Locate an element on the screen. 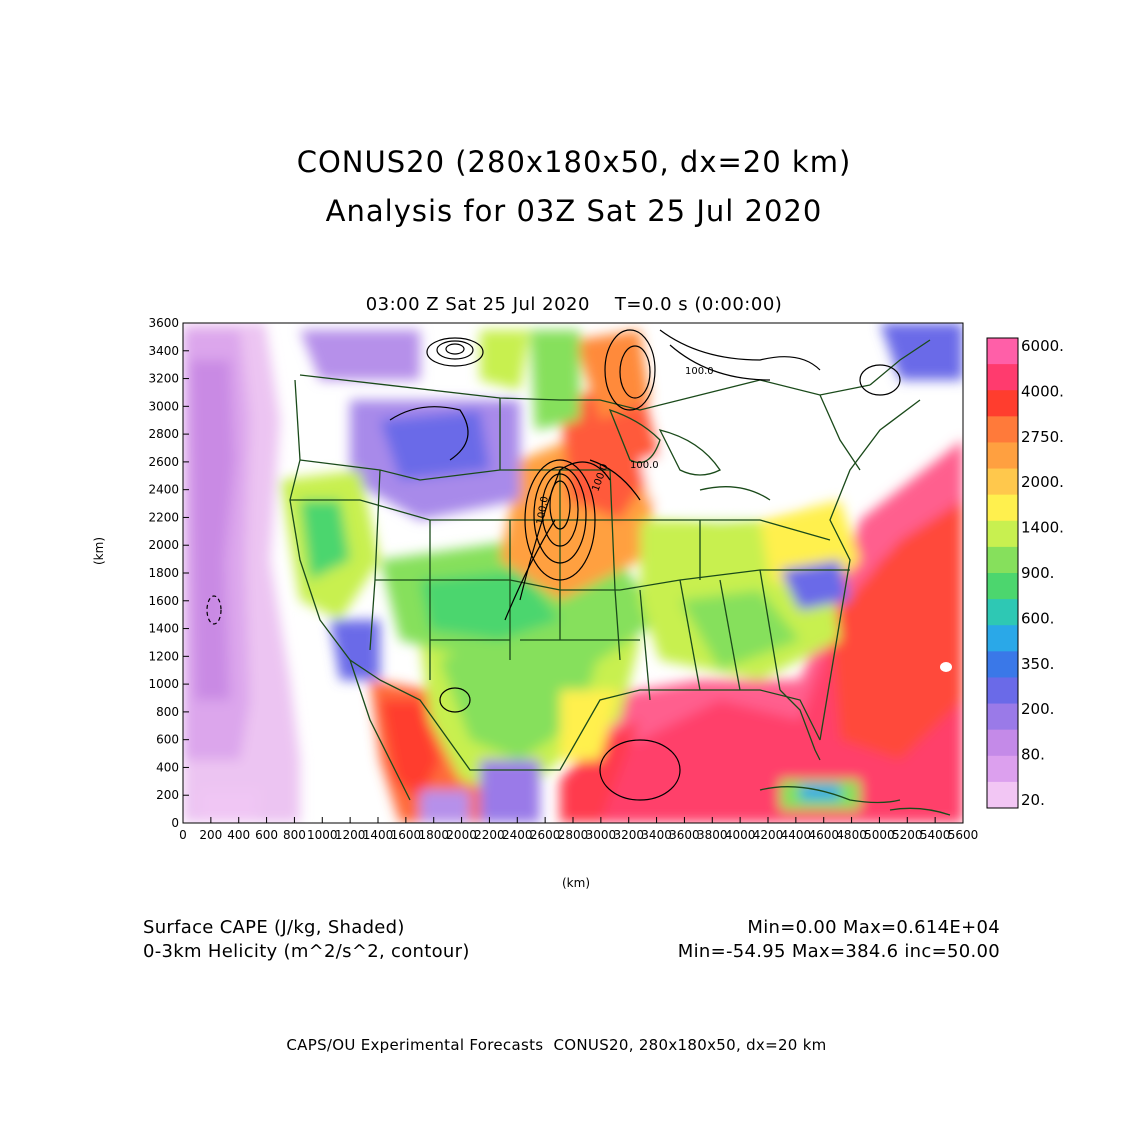 The width and height of the screenshot is (1148, 1148). title-line-1: CONUS20 (280x180x50, dx=20 km) is located at coordinates (574, 162).